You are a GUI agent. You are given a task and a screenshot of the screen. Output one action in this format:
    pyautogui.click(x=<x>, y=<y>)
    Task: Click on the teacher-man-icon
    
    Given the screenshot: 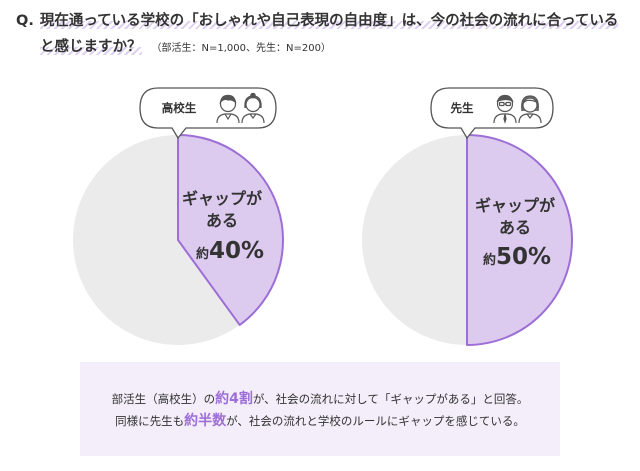 What is the action you would take?
    pyautogui.click(x=505, y=109)
    